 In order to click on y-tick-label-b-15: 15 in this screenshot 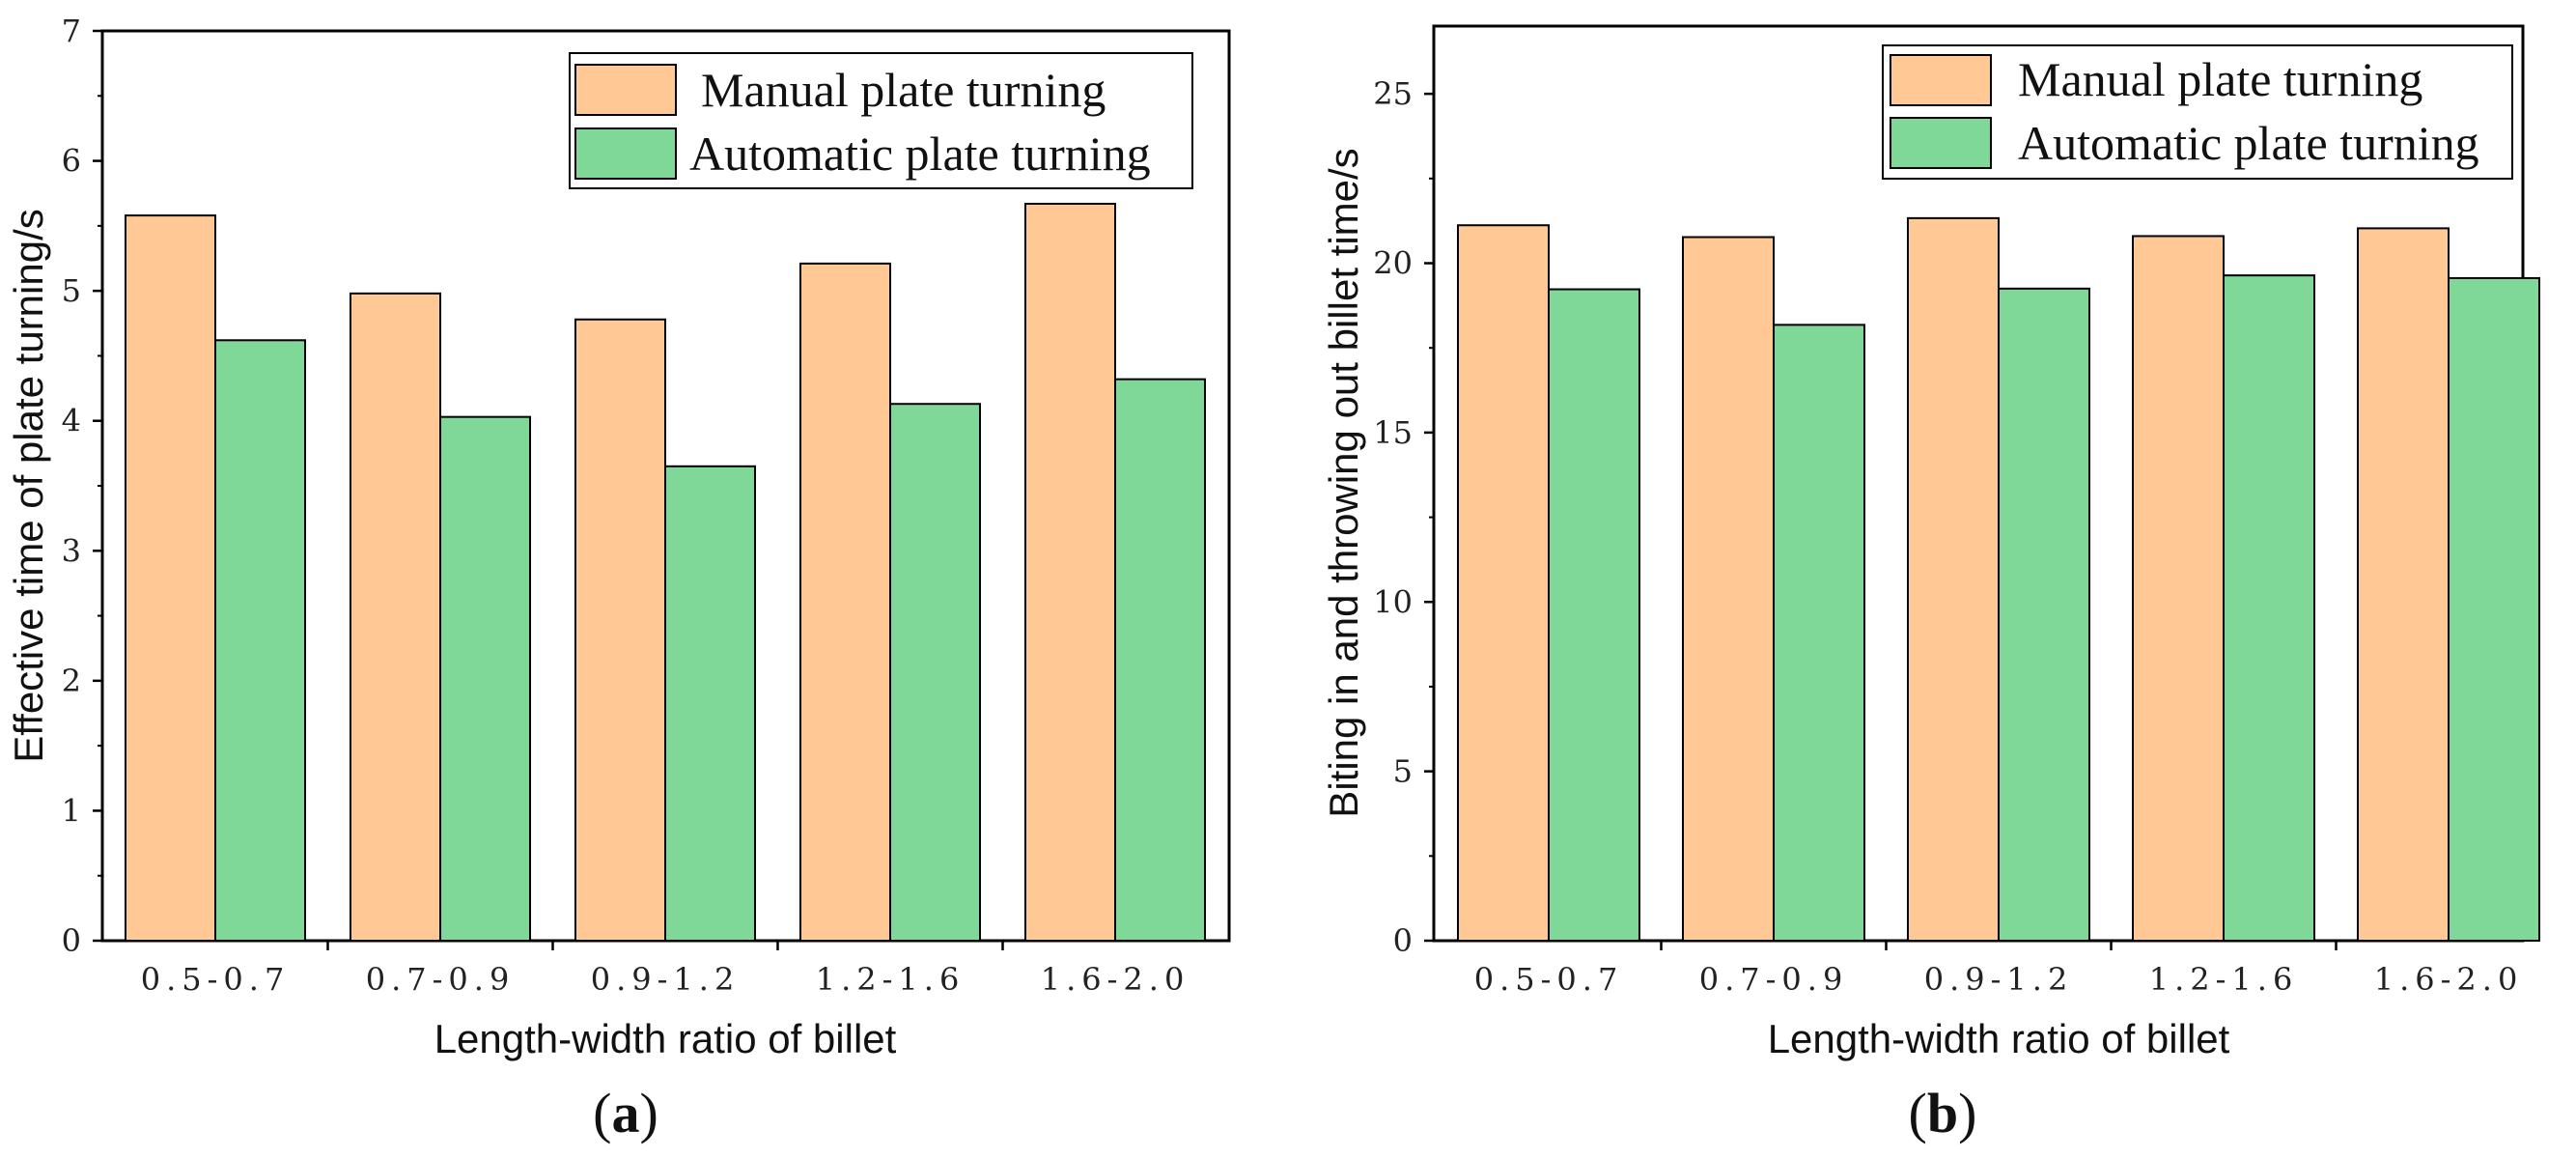, I will do `click(1393, 432)`.